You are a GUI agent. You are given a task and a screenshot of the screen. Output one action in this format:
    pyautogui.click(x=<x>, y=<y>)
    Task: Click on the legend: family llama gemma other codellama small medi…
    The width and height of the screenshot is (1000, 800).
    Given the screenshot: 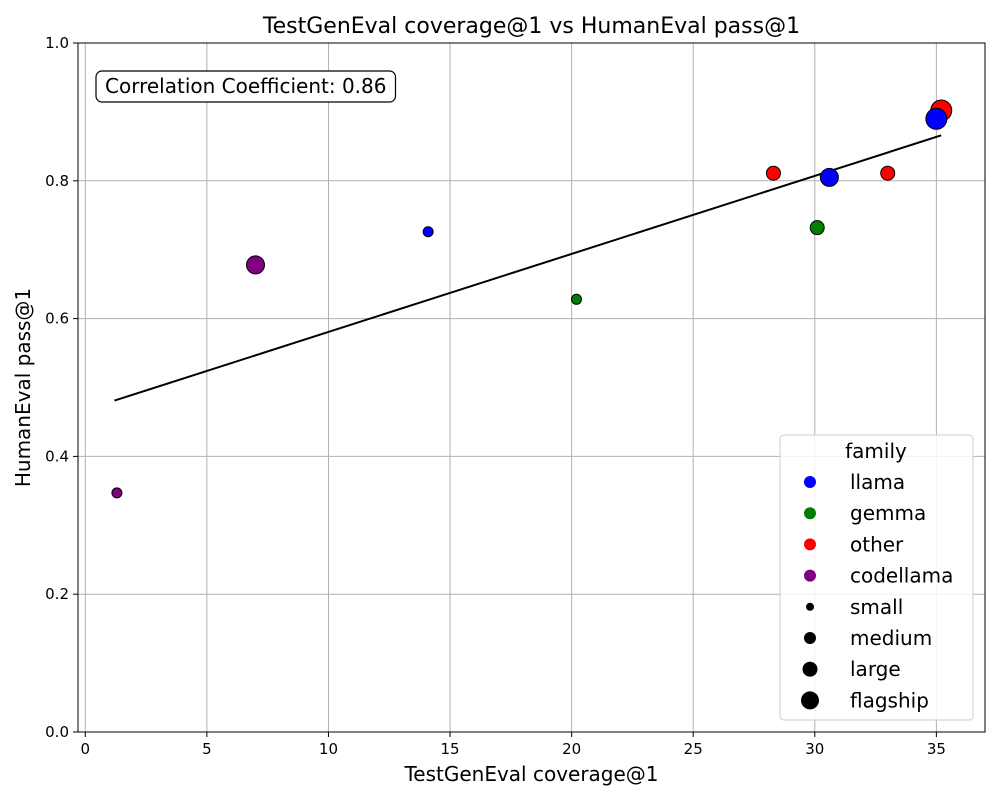 What is the action you would take?
    pyautogui.click(x=876, y=577)
    